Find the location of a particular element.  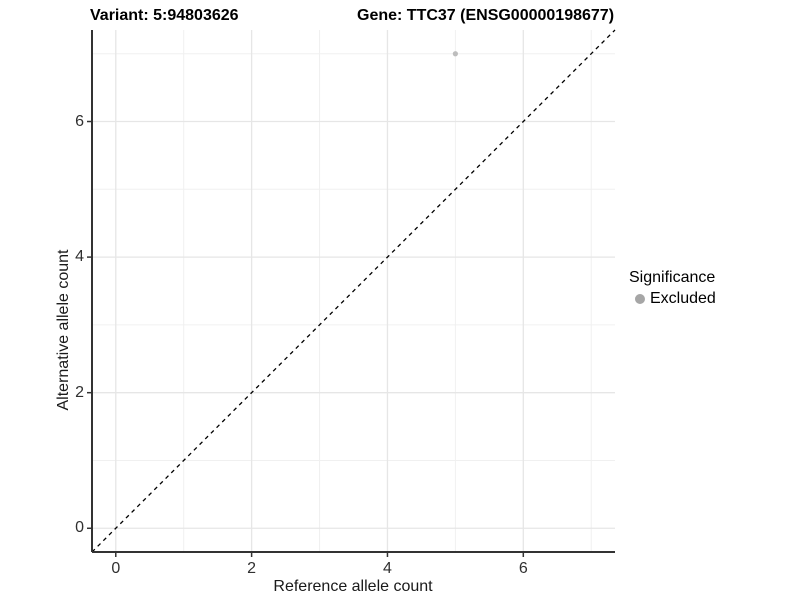

legend-point-icon is located at coordinates (640, 299).